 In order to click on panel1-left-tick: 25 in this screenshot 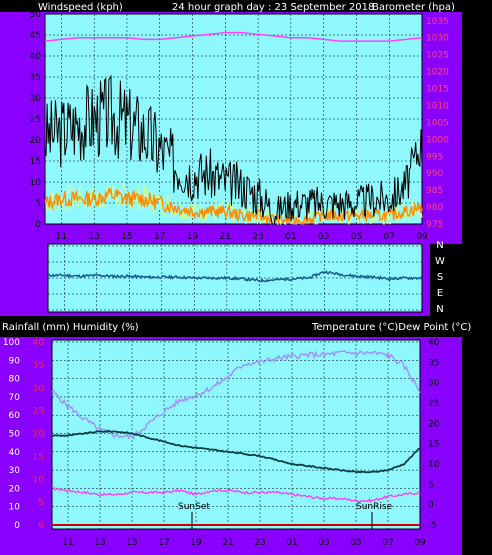, I will do `click(35, 120)`.